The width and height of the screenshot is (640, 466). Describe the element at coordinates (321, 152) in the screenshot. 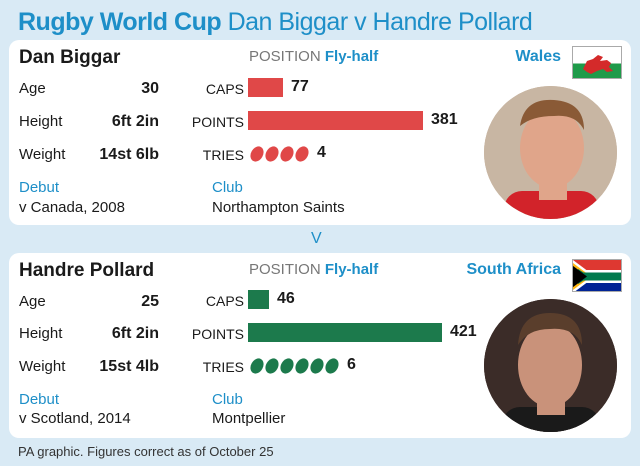

I see `tries-value: 4` at that location.